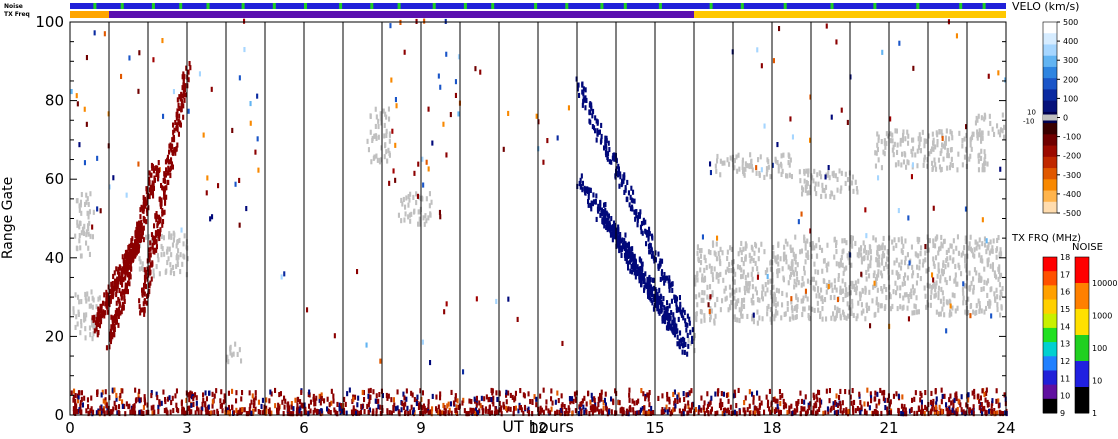  Describe the element at coordinates (1070, 22) in the screenshot. I see `velocity-tick-label: 500` at that location.